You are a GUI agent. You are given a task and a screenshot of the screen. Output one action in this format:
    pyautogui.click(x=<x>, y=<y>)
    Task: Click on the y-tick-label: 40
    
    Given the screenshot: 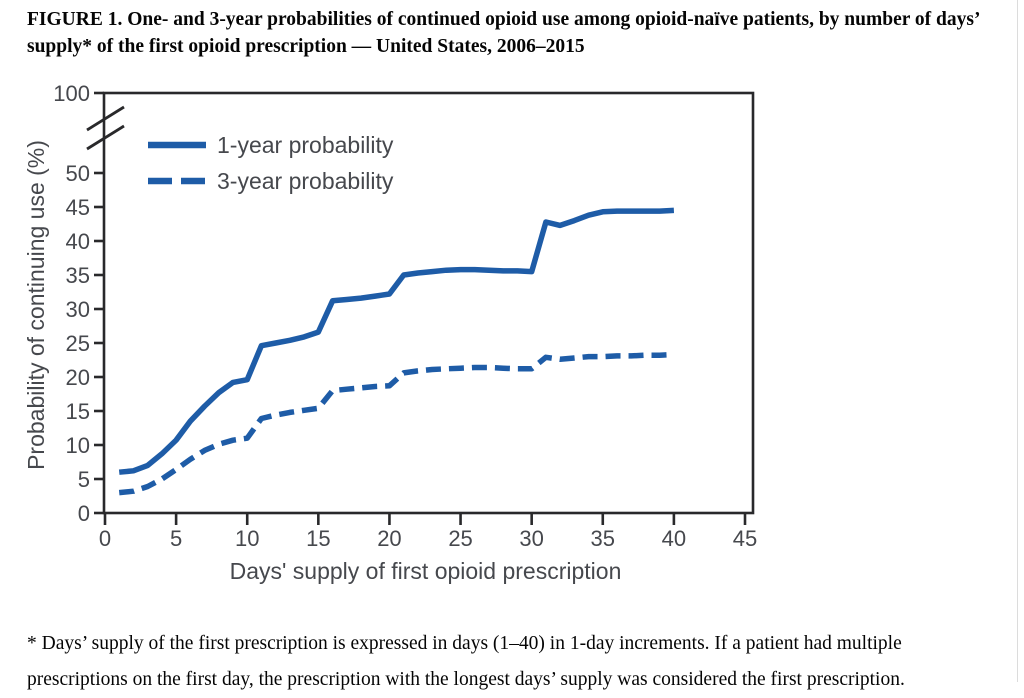 What is the action you would take?
    pyautogui.click(x=78, y=241)
    